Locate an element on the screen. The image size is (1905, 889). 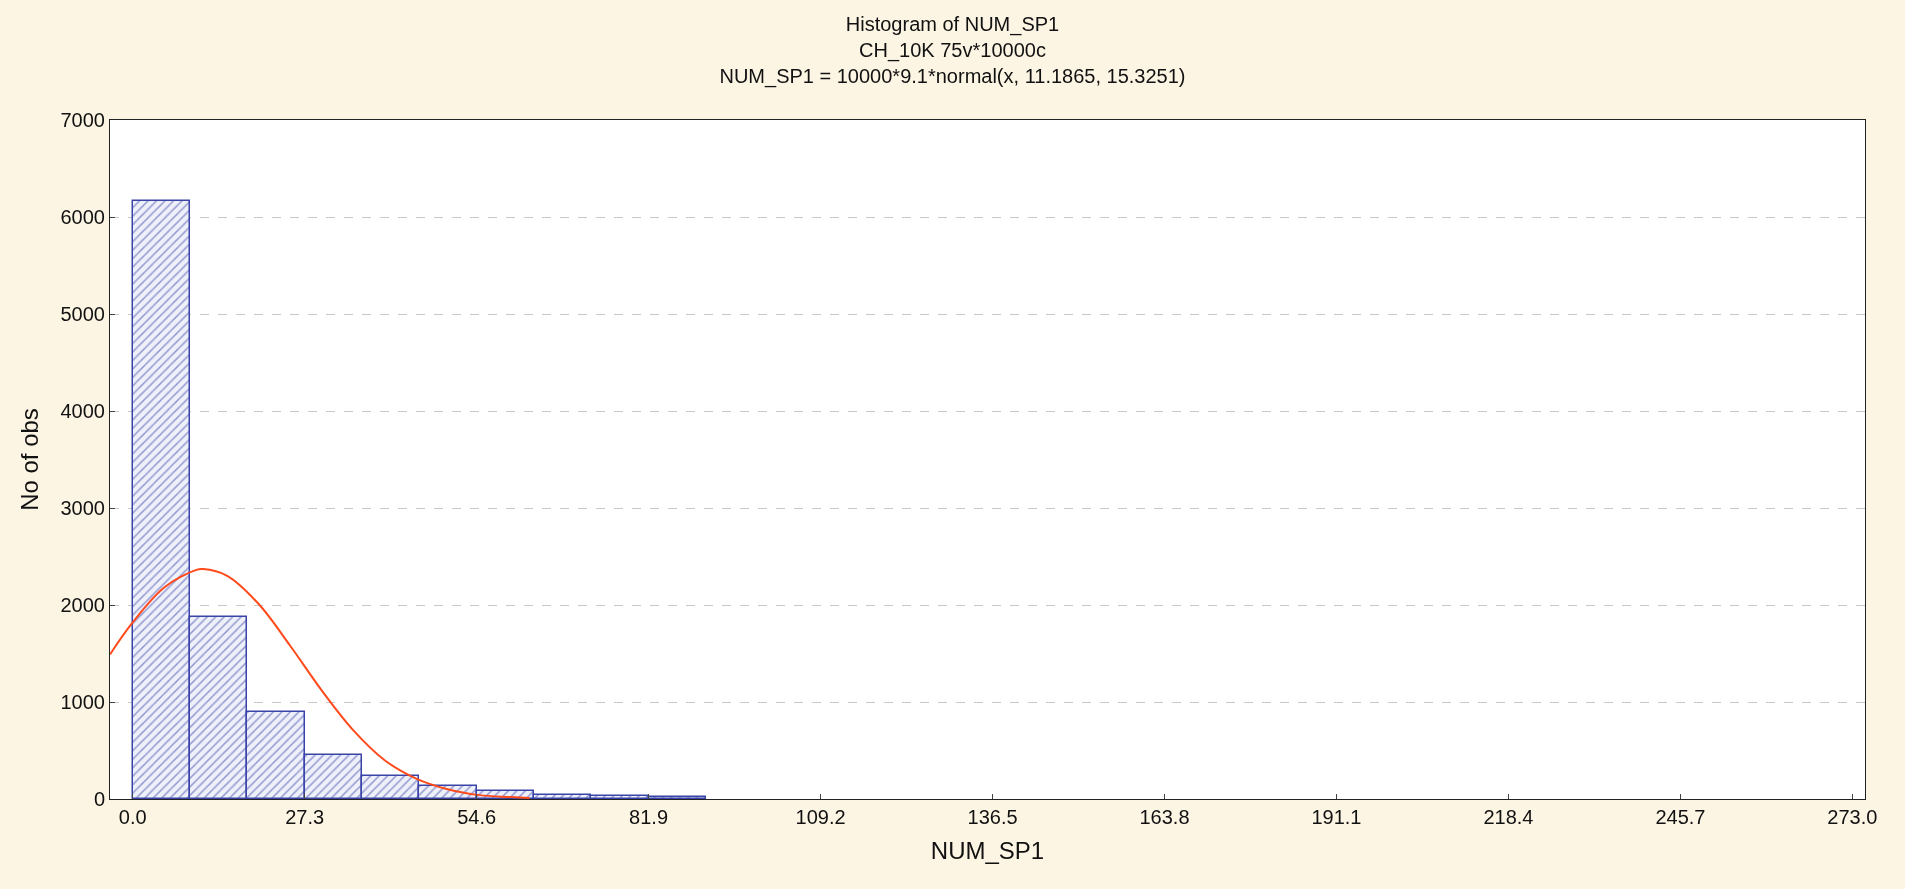
y-axis-title: No of obs is located at coordinates (29, 459).